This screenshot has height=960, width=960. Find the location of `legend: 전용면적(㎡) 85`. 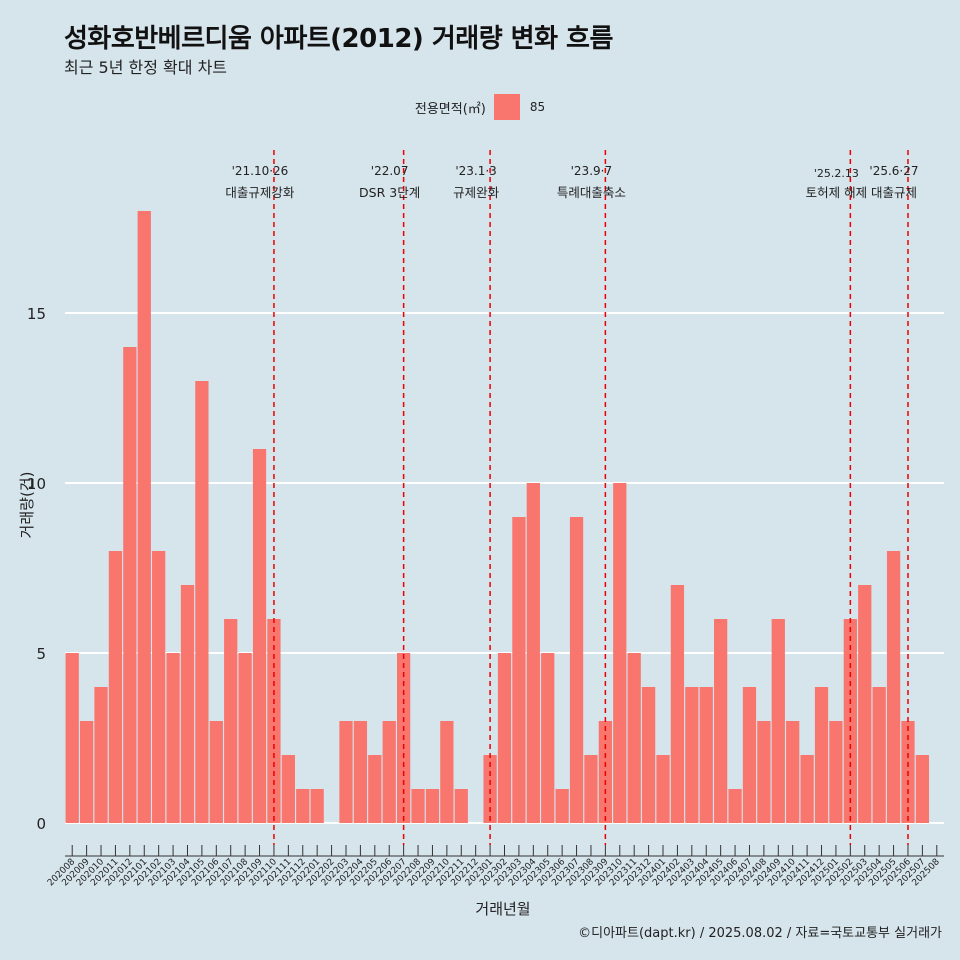

legend: 전용면적(㎡) 85 is located at coordinates (480, 107).